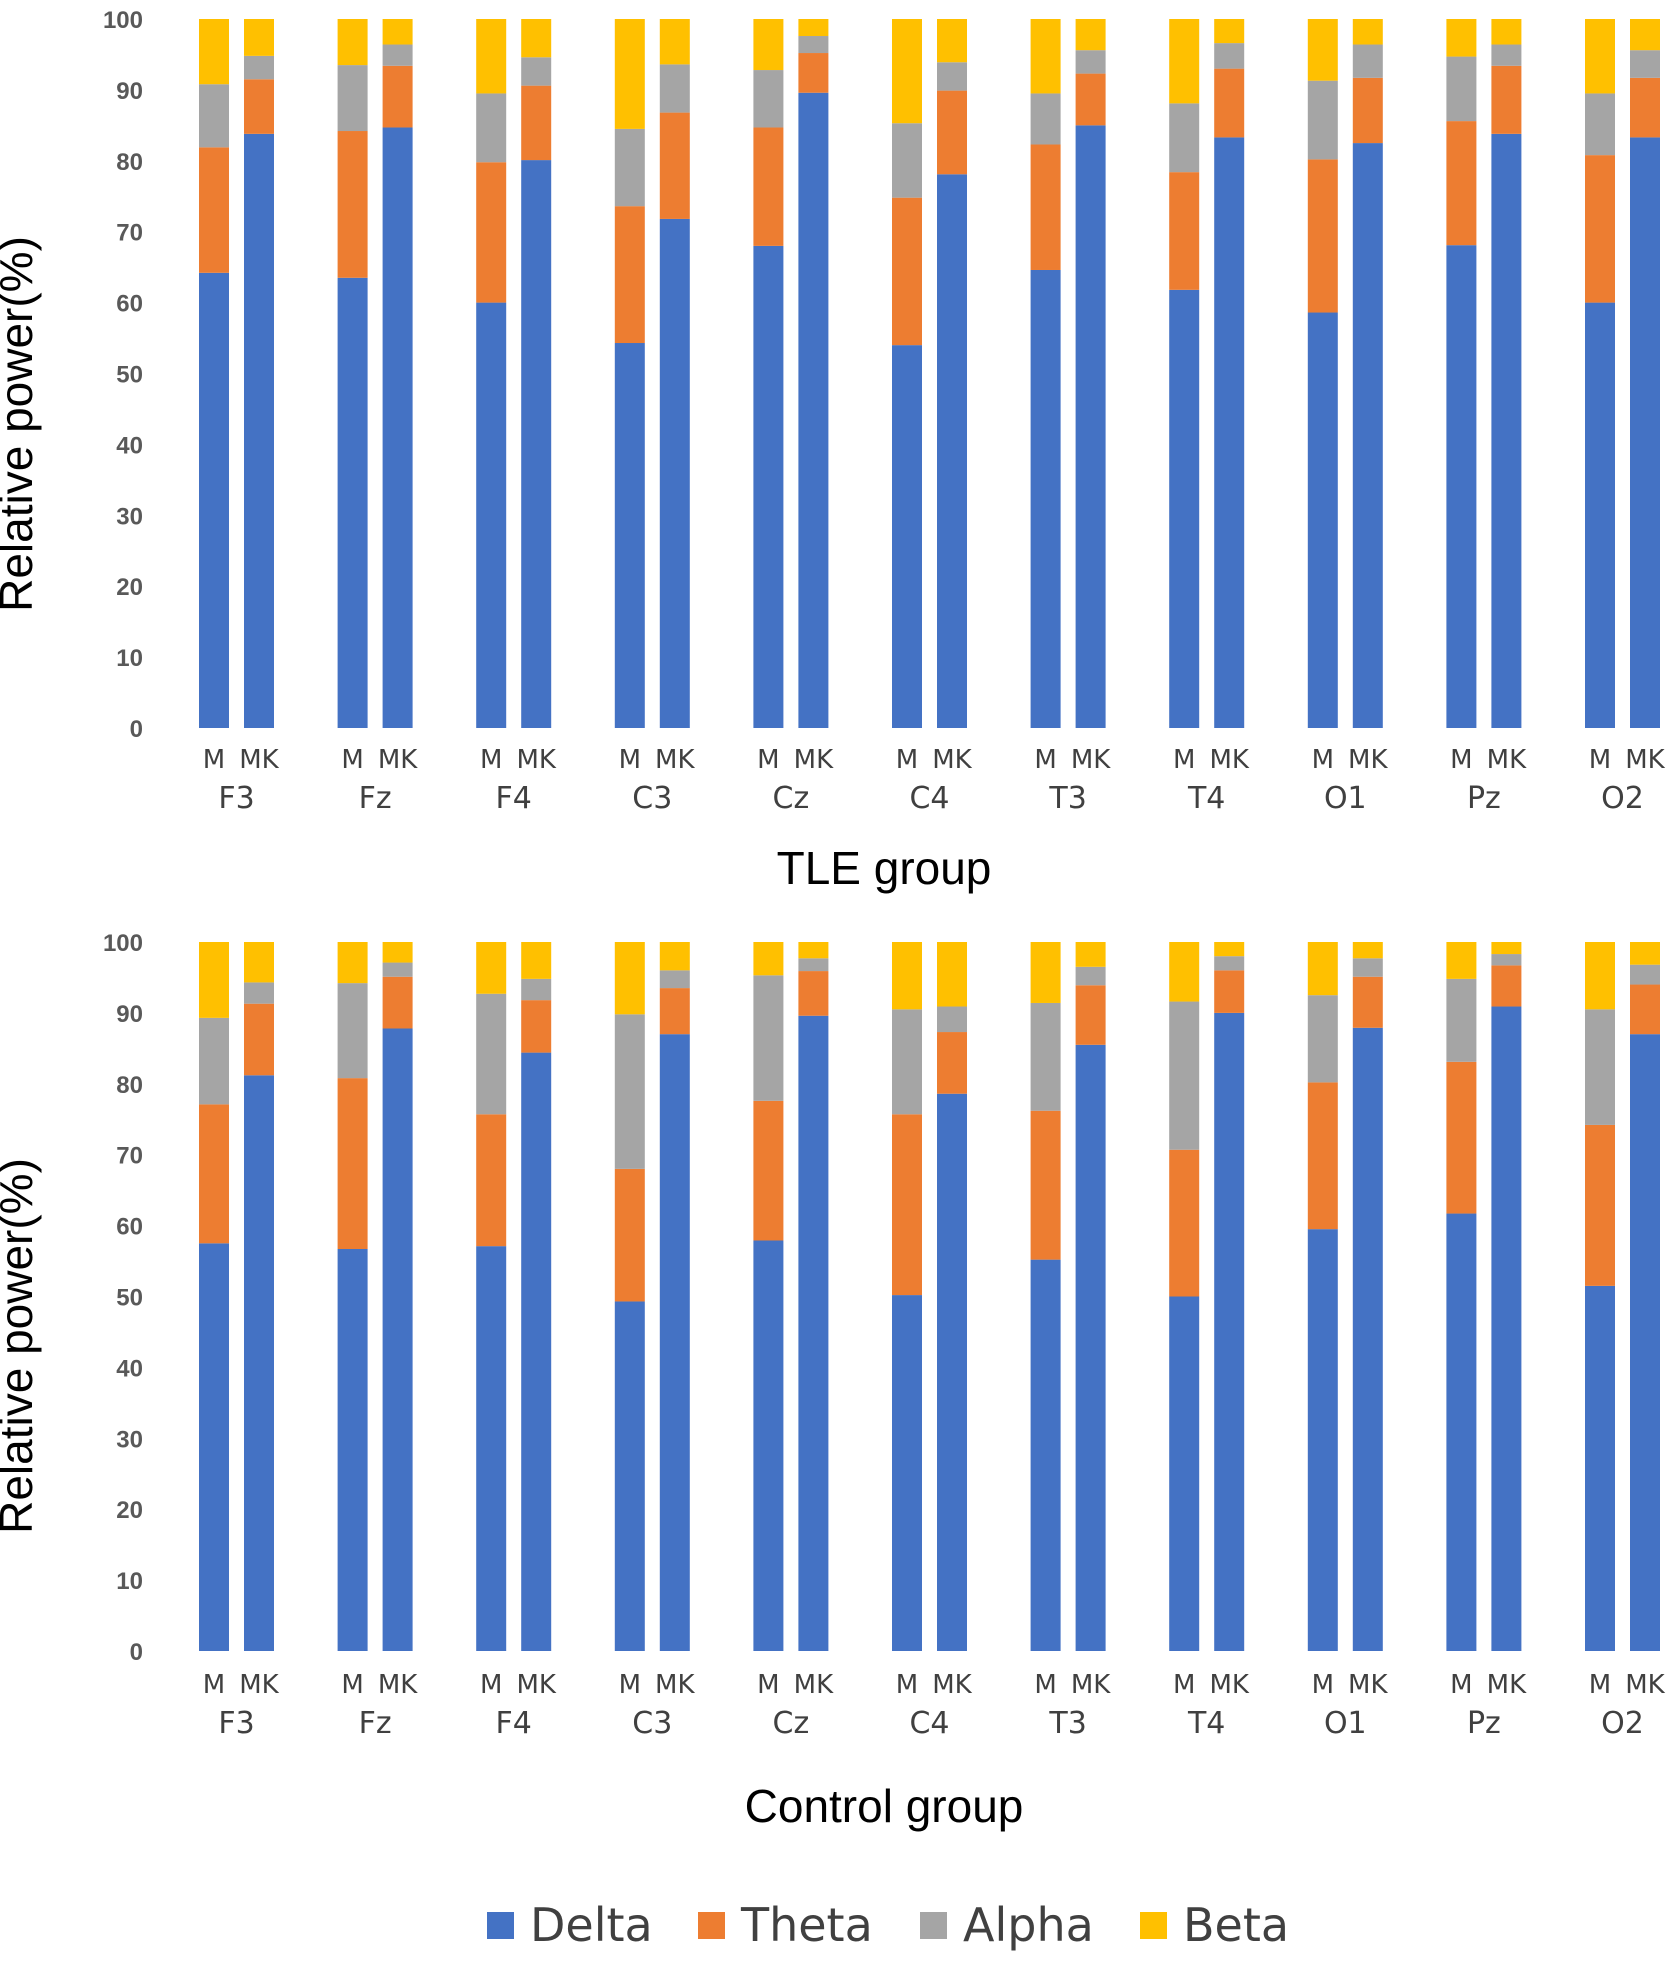  What do you see at coordinates (397, 969) in the screenshot?
I see `bar-fz-mk-alpha` at bounding box center [397, 969].